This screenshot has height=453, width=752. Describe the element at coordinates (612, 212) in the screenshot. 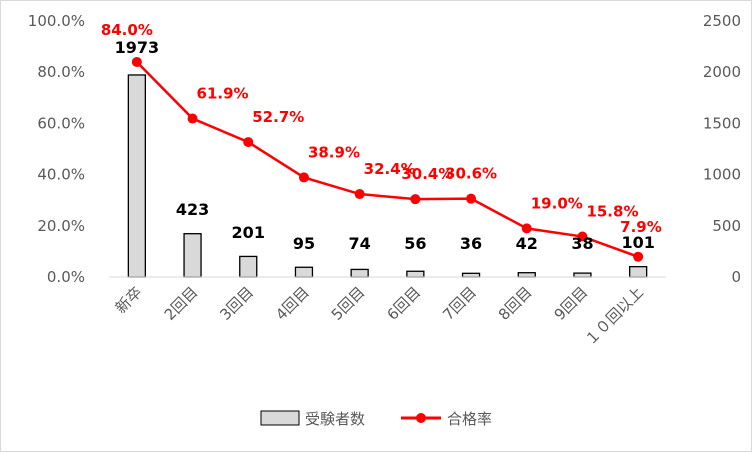

I see `rate-label: 15.8%` at that location.